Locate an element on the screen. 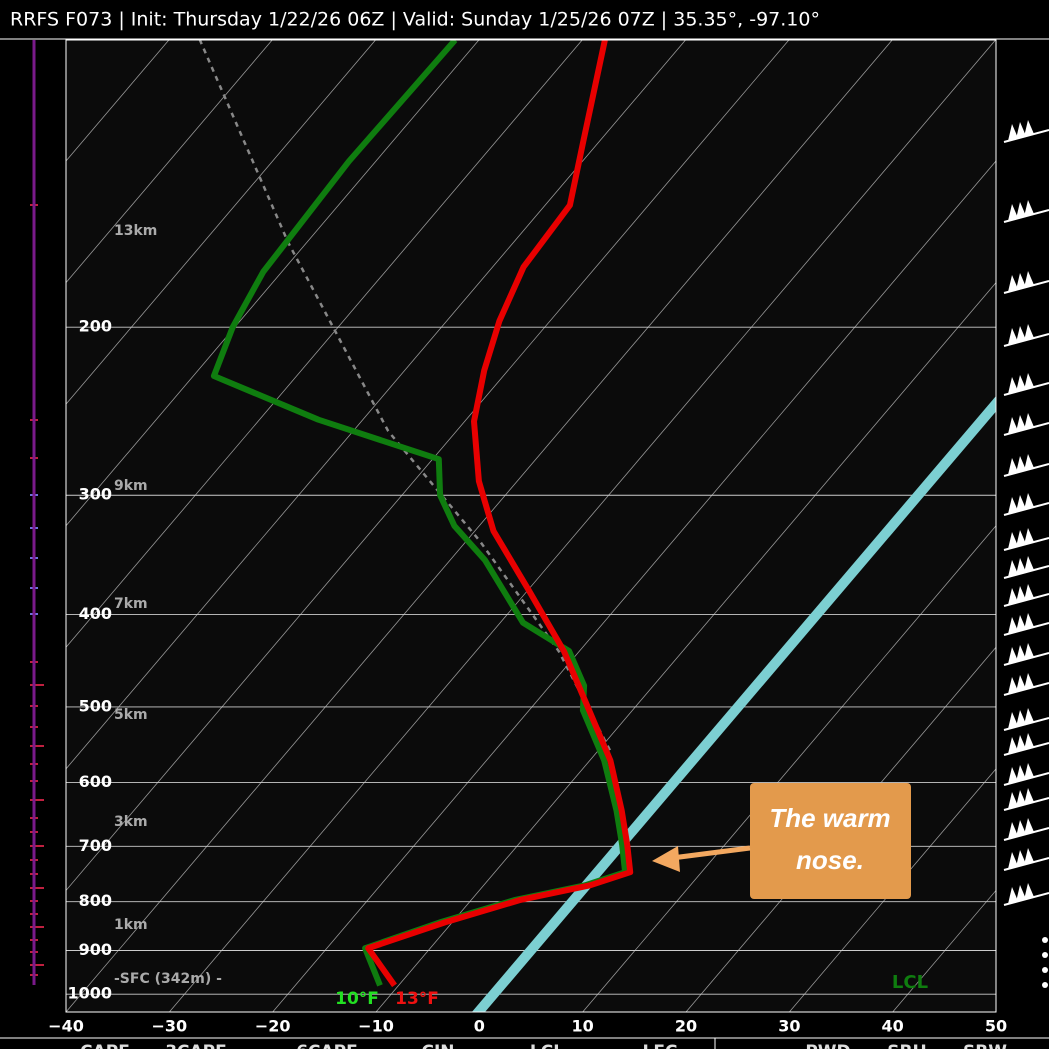 This screenshot has height=1049, width=1049. x-tick-label: 40 is located at coordinates (893, 1026).